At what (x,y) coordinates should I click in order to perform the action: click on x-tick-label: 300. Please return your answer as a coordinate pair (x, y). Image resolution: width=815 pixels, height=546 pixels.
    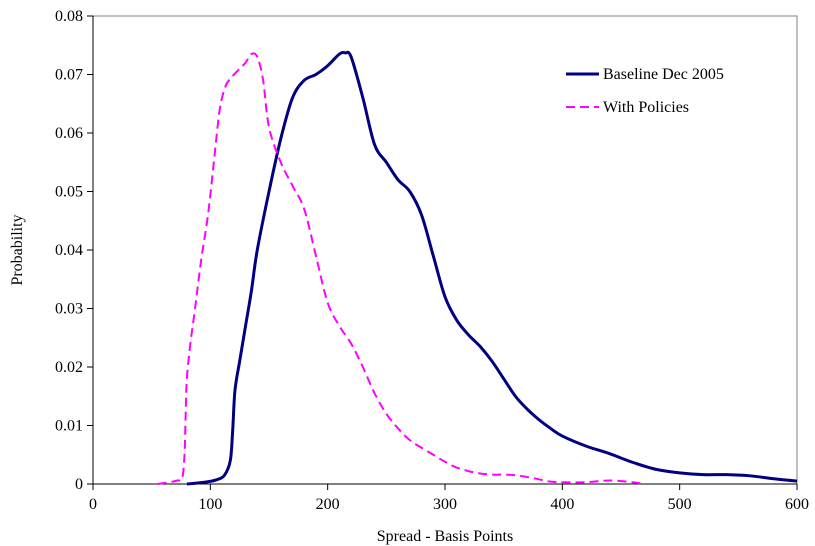
    Looking at the image, I should click on (445, 504).